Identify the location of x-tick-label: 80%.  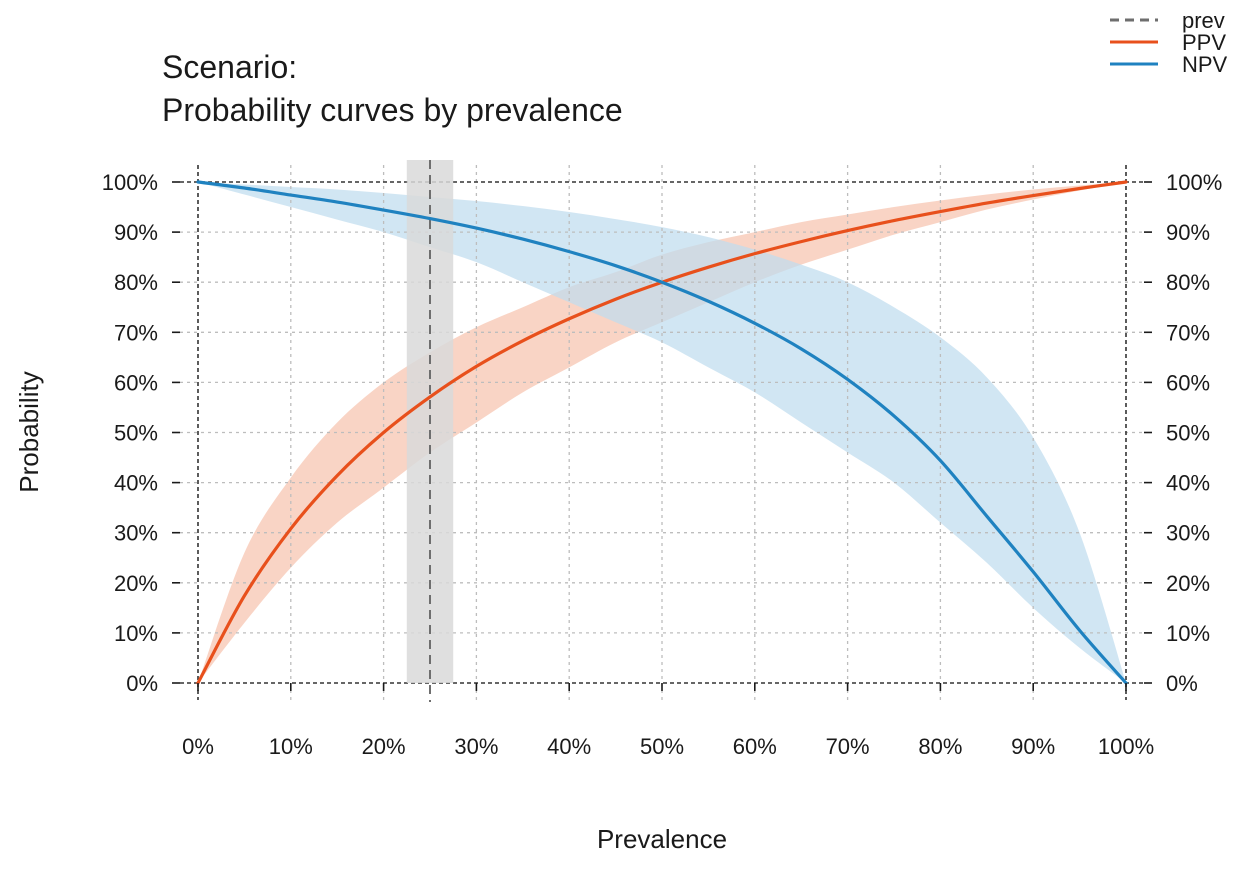
(940, 746).